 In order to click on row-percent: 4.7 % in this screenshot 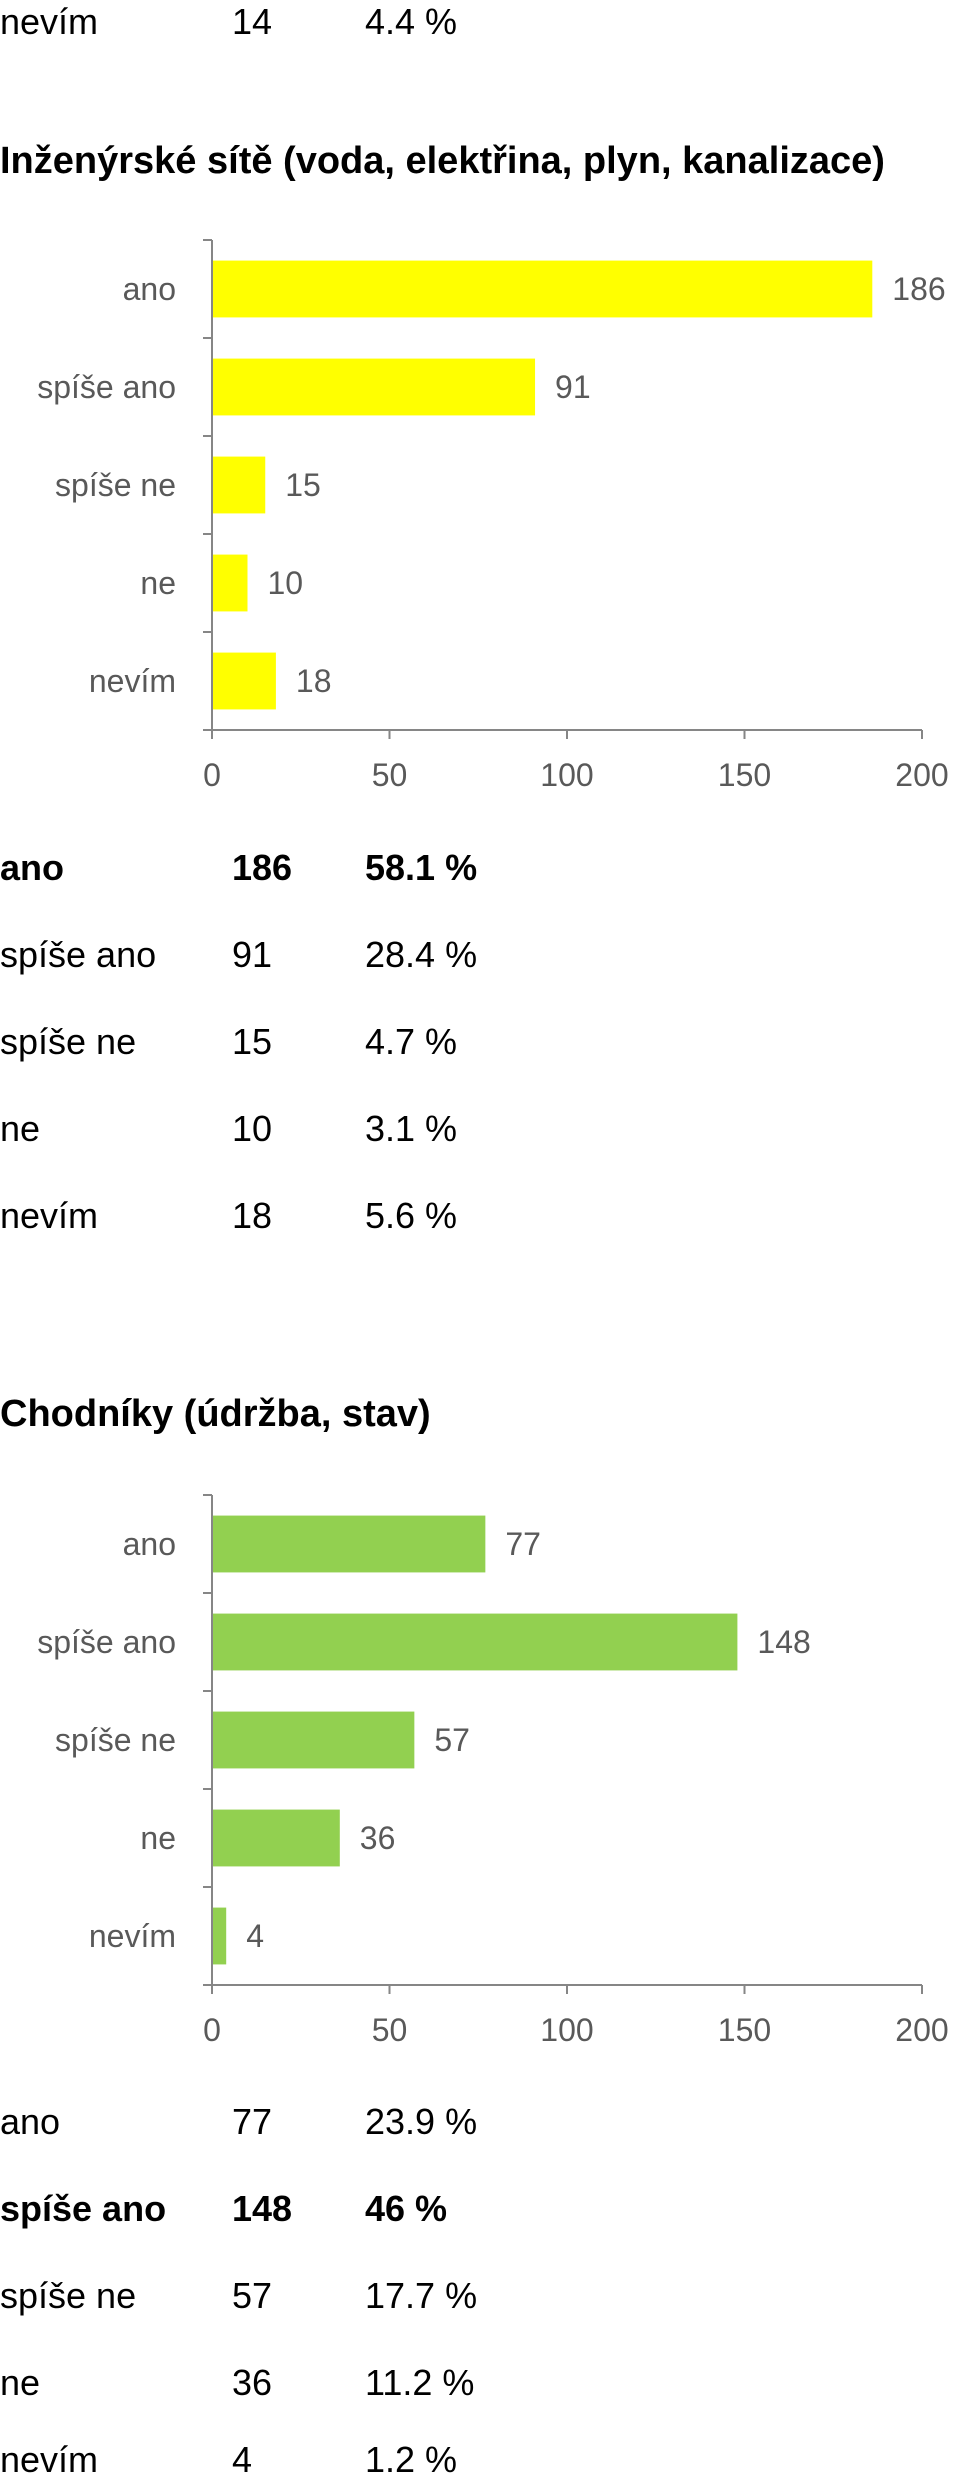, I will do `click(411, 1041)`.